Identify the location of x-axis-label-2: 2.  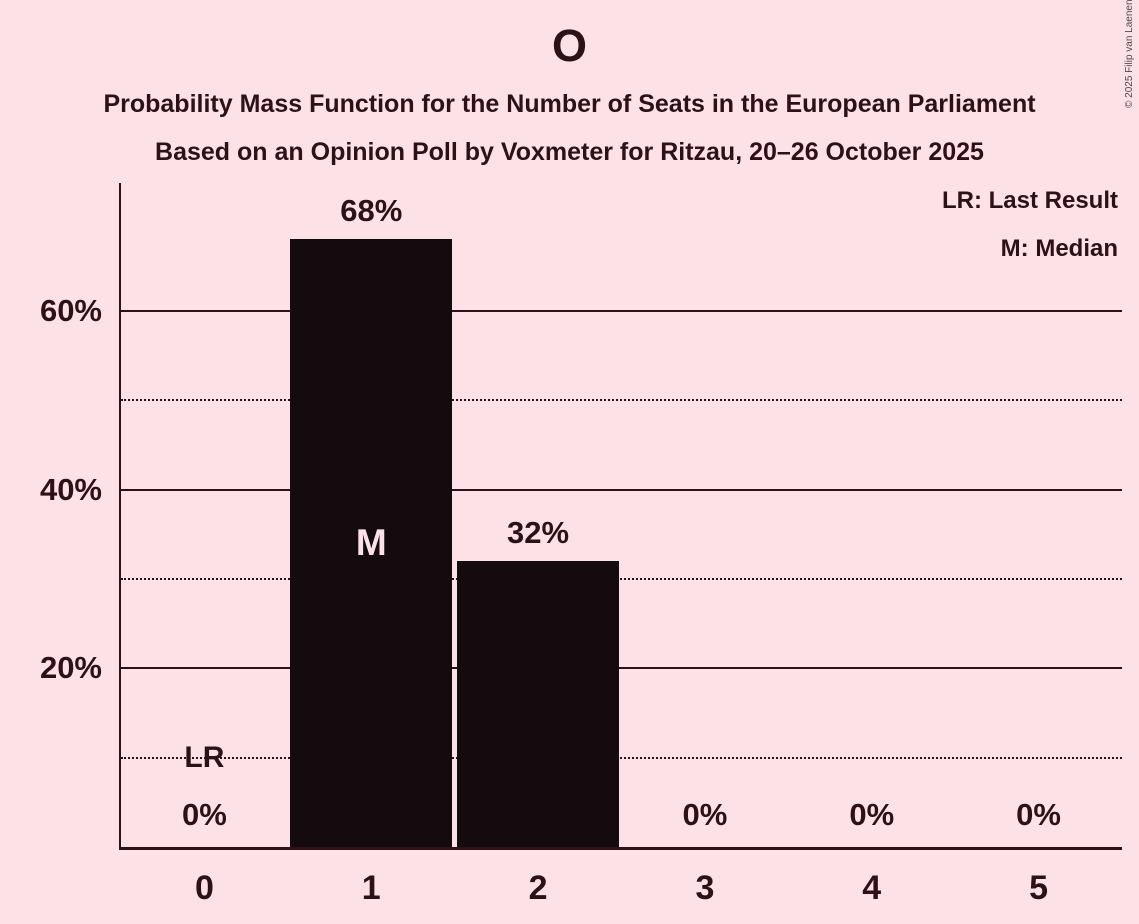
(538, 888).